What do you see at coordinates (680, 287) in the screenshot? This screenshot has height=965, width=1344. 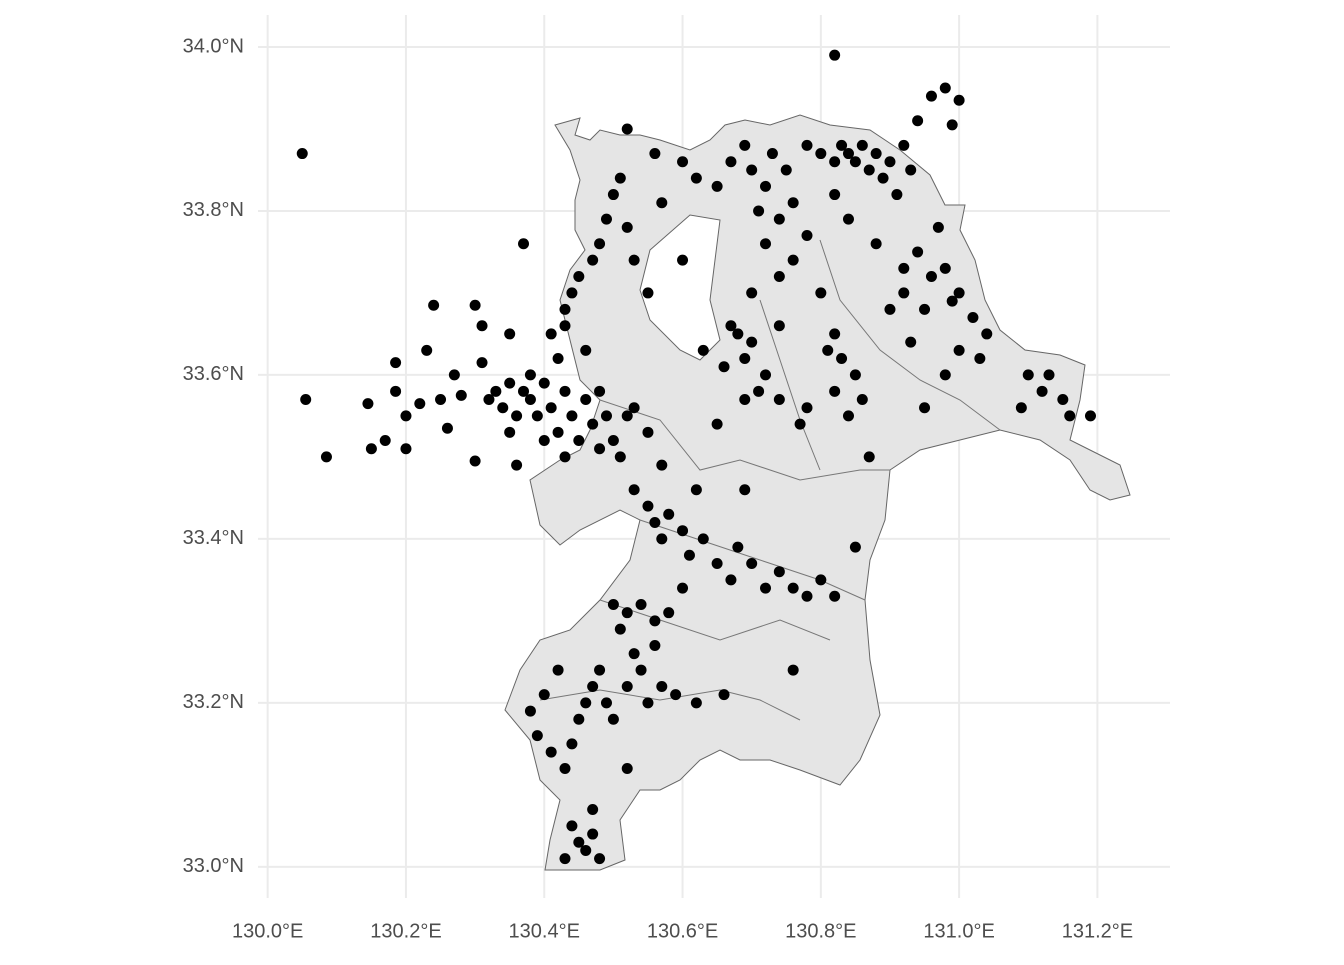 I see `bay` at bounding box center [680, 287].